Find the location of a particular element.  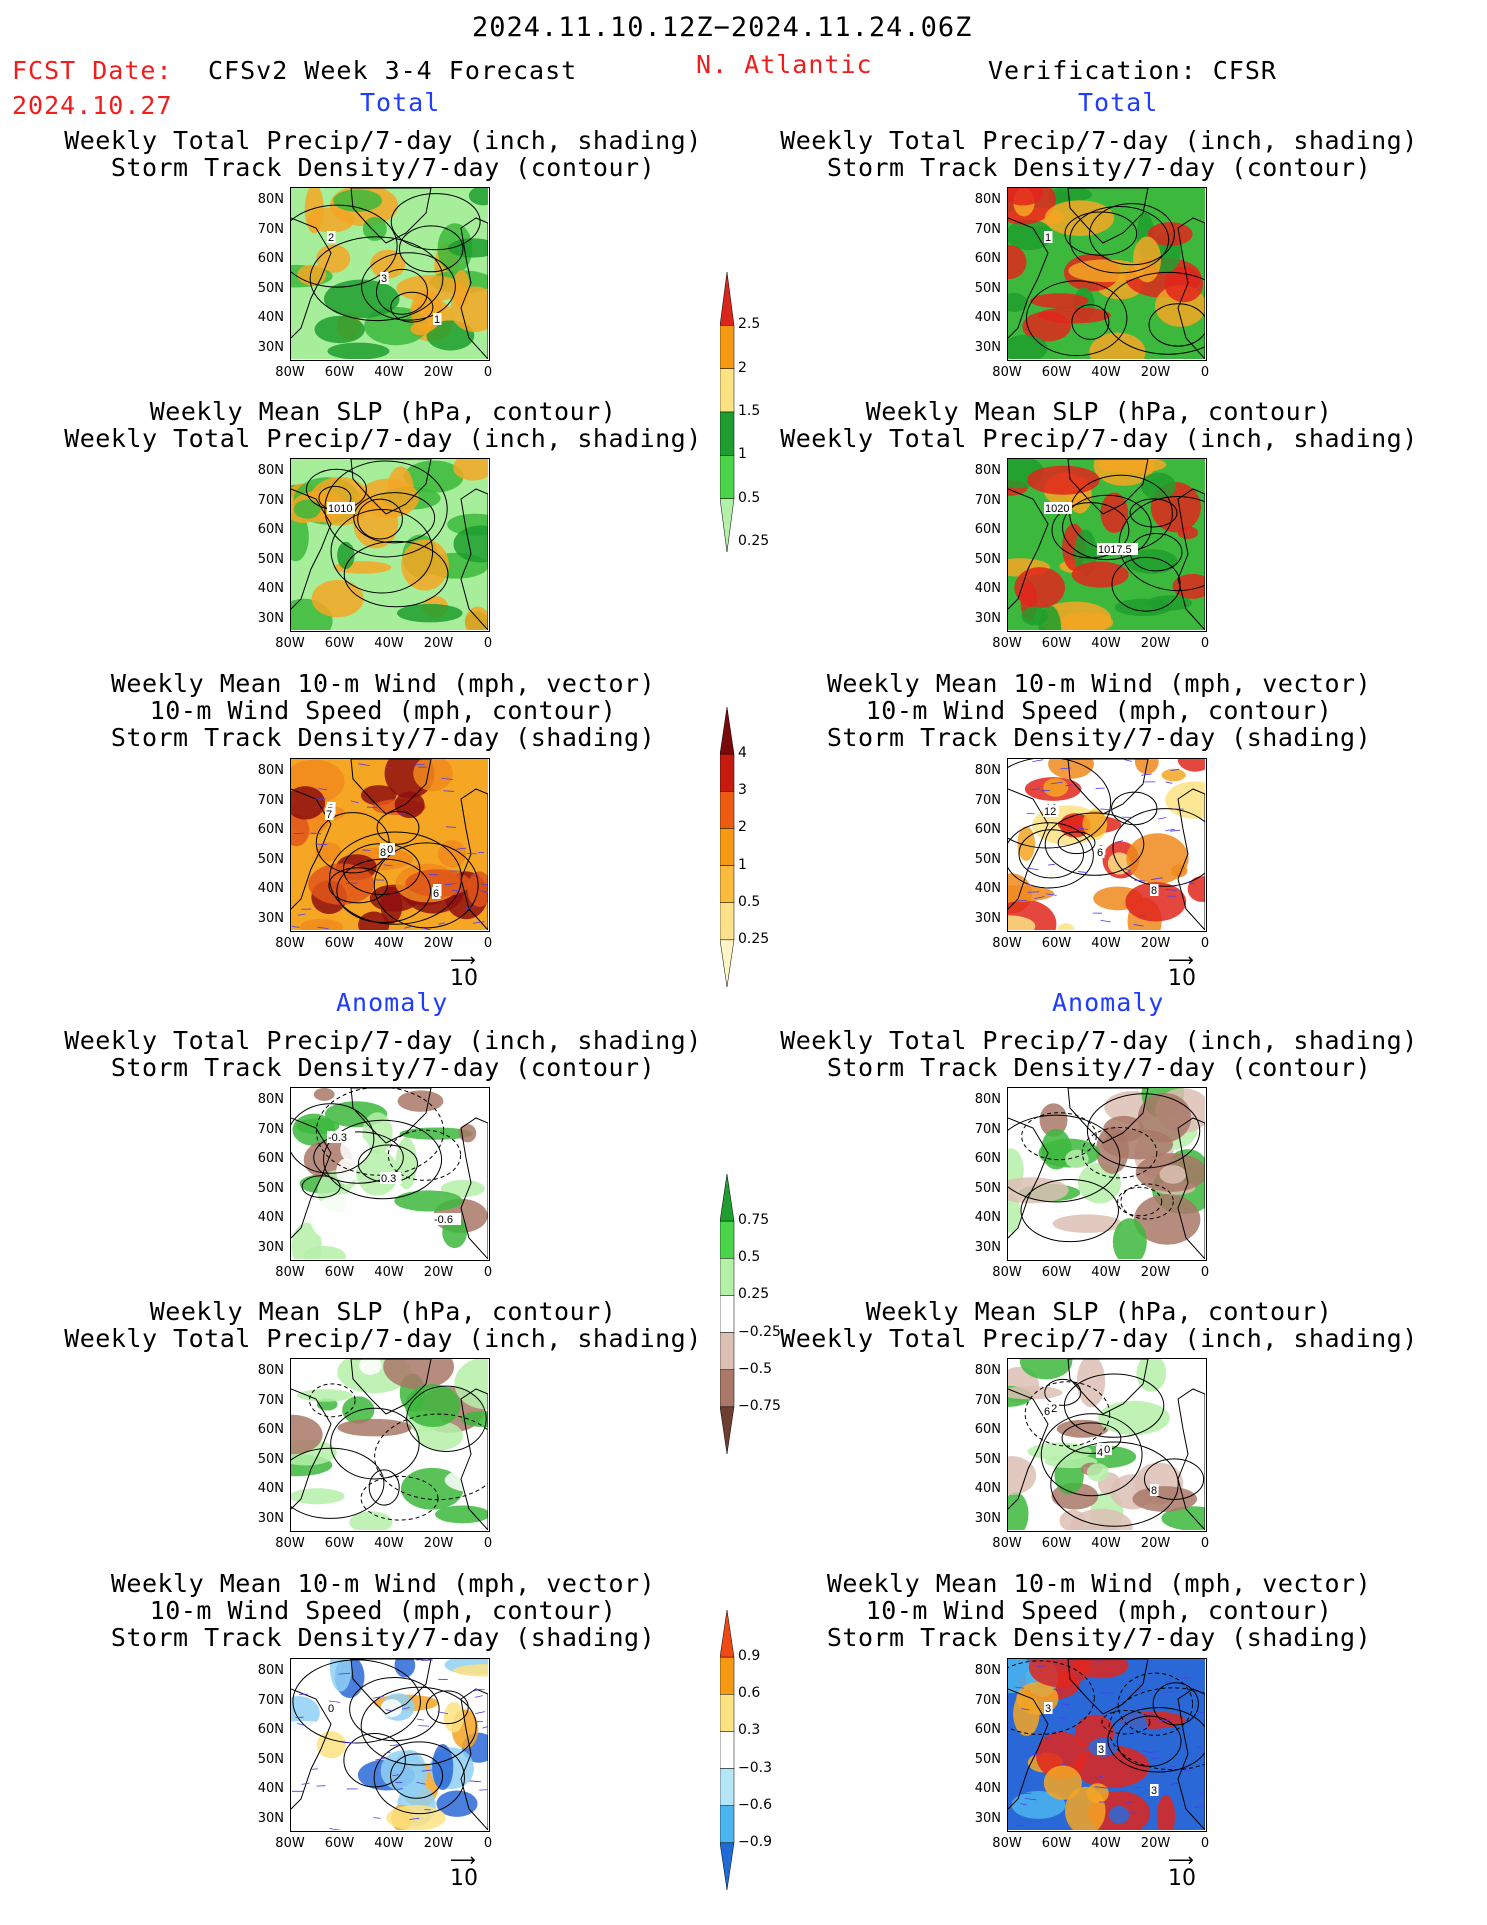

map-canvas: 0 is located at coordinates (390, 1745).